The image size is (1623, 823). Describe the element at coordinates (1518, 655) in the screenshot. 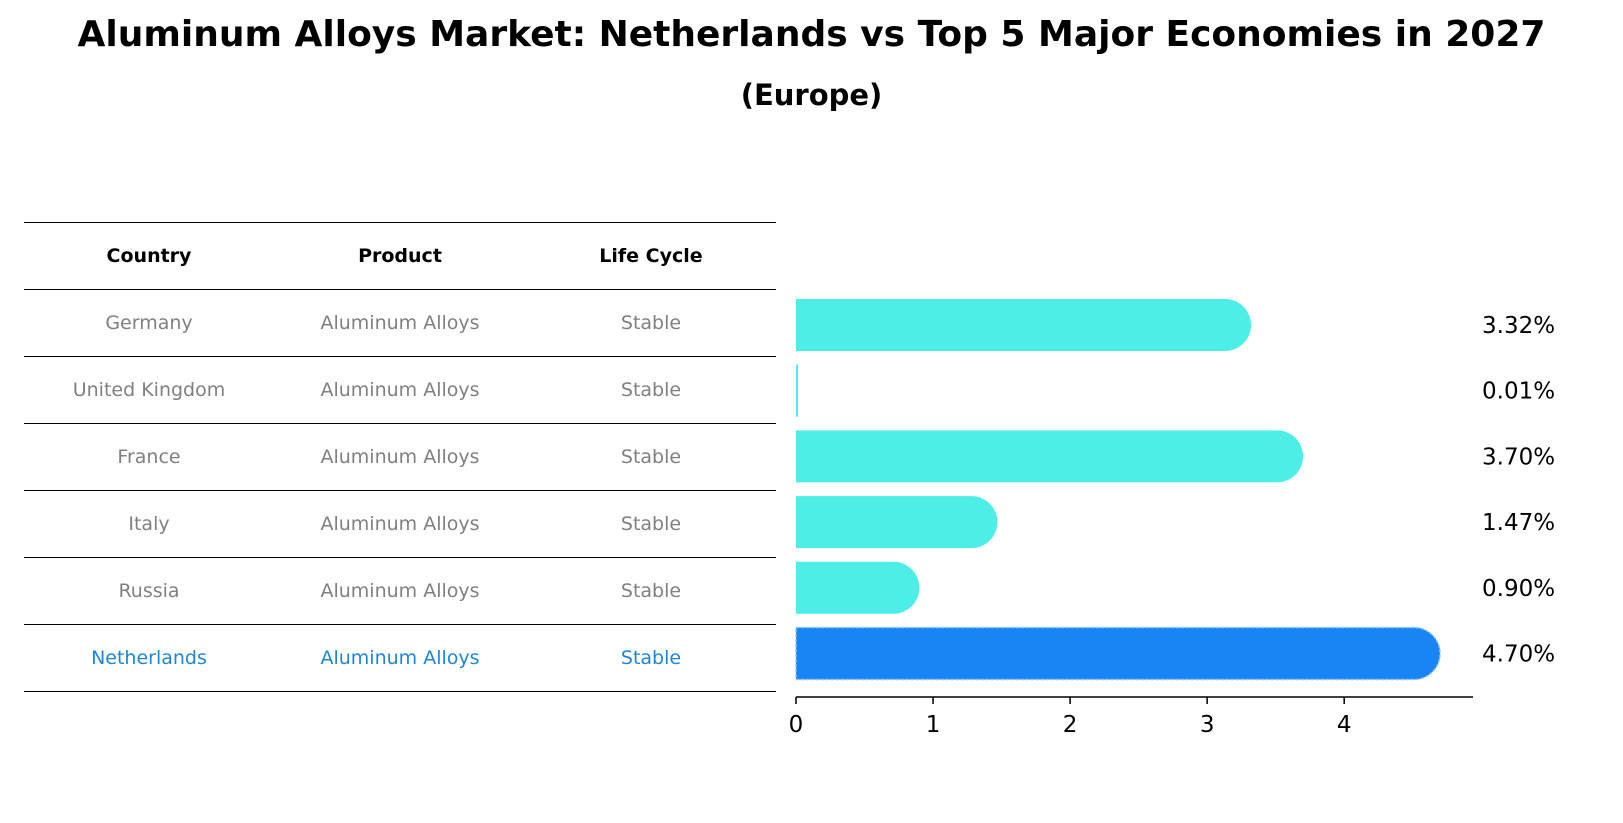

I see `bar-value-label: 4.70%` at that location.